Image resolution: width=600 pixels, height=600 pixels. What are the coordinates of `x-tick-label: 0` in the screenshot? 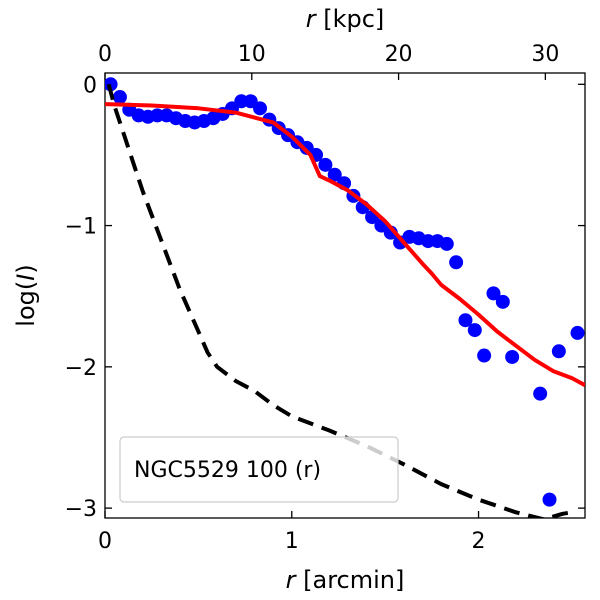 It's located at (105, 541).